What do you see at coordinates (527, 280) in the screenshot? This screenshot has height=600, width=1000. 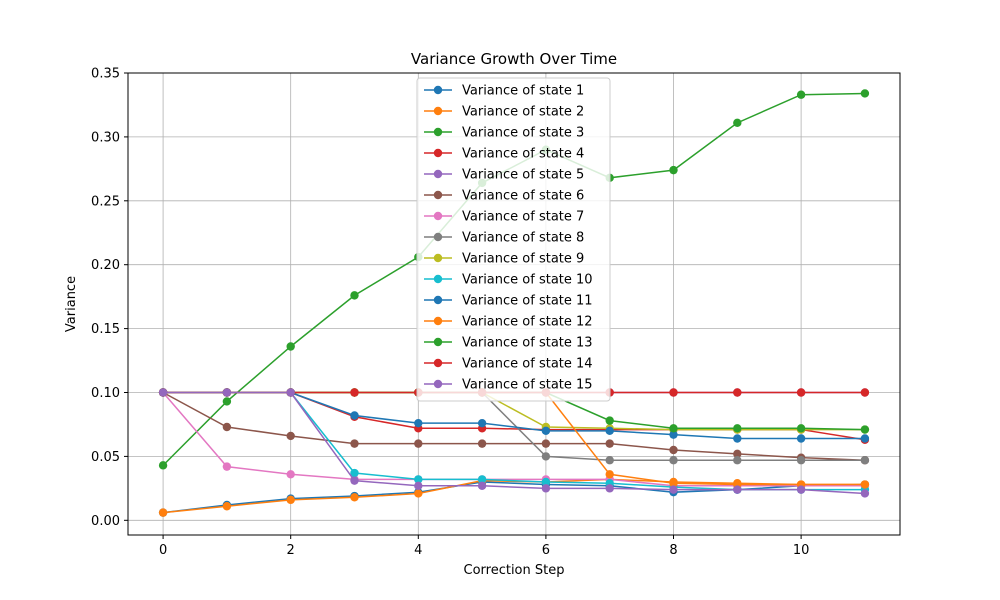 I see `legend-label: Variance of state 10` at bounding box center [527, 280].